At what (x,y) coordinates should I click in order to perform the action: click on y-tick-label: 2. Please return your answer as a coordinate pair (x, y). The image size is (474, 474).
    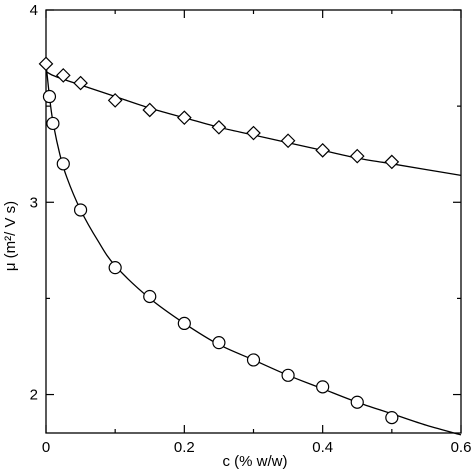
    Looking at the image, I should click on (34, 395).